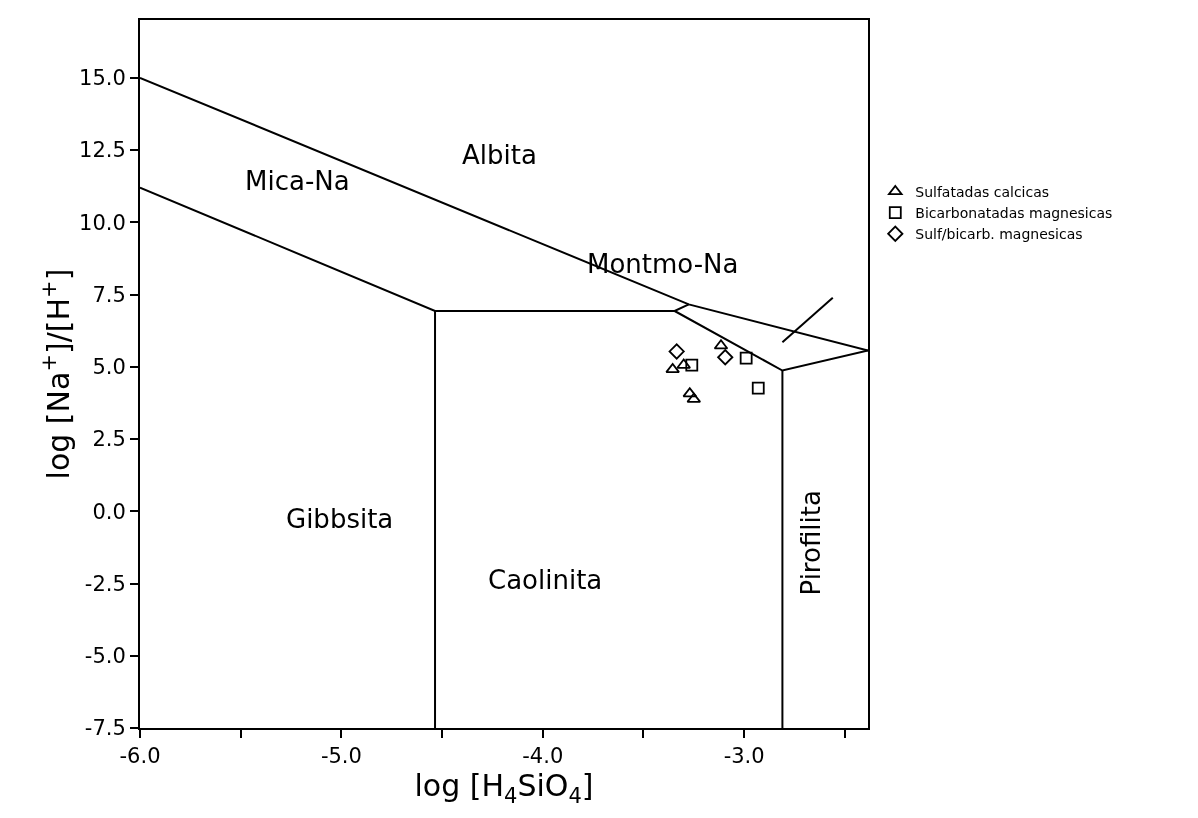 Image resolution: width=1198 pixels, height=818 pixels. Describe the element at coordinates (102, 150) in the screenshot. I see `y-tick-label: 12.5` at that location.